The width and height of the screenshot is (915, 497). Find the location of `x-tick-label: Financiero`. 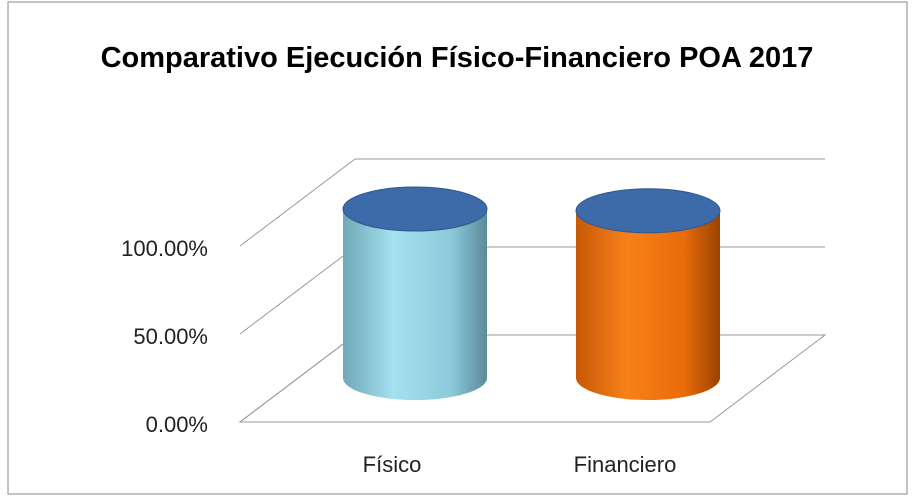

x-tick-label: Financiero is located at coordinates (625, 464).